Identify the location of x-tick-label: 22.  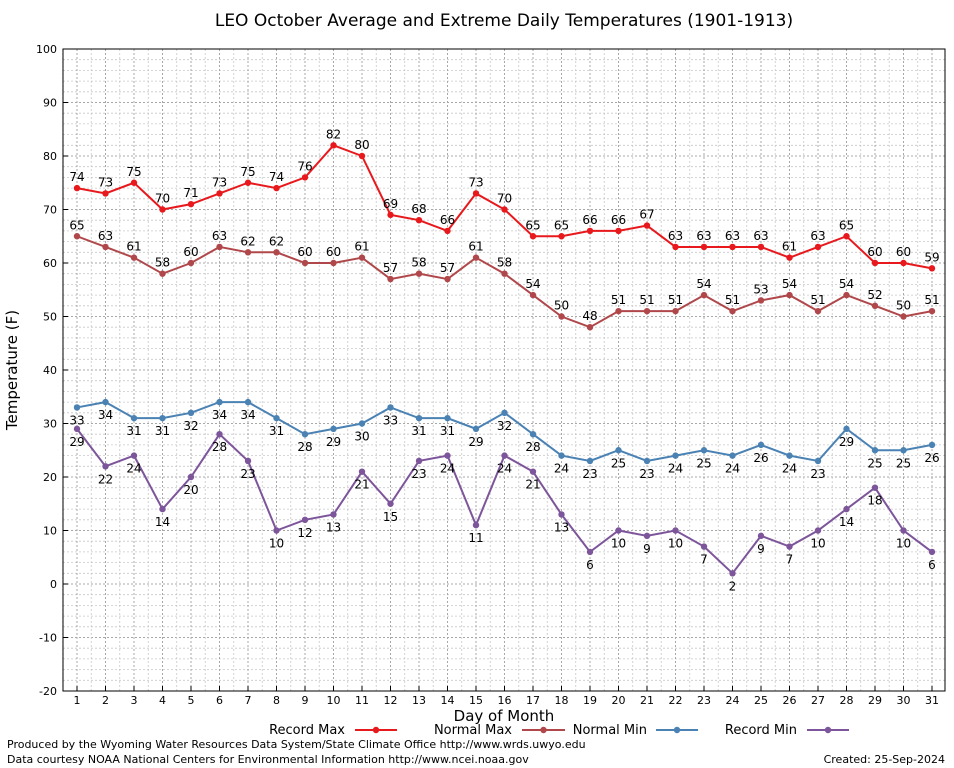
(676, 700).